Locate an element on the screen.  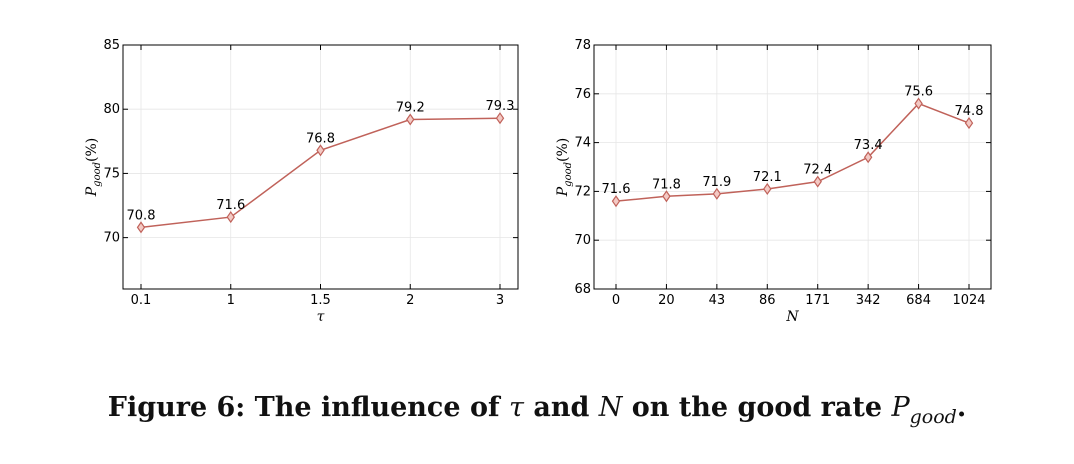
y-tick-label: 68 is located at coordinates (582, 289).